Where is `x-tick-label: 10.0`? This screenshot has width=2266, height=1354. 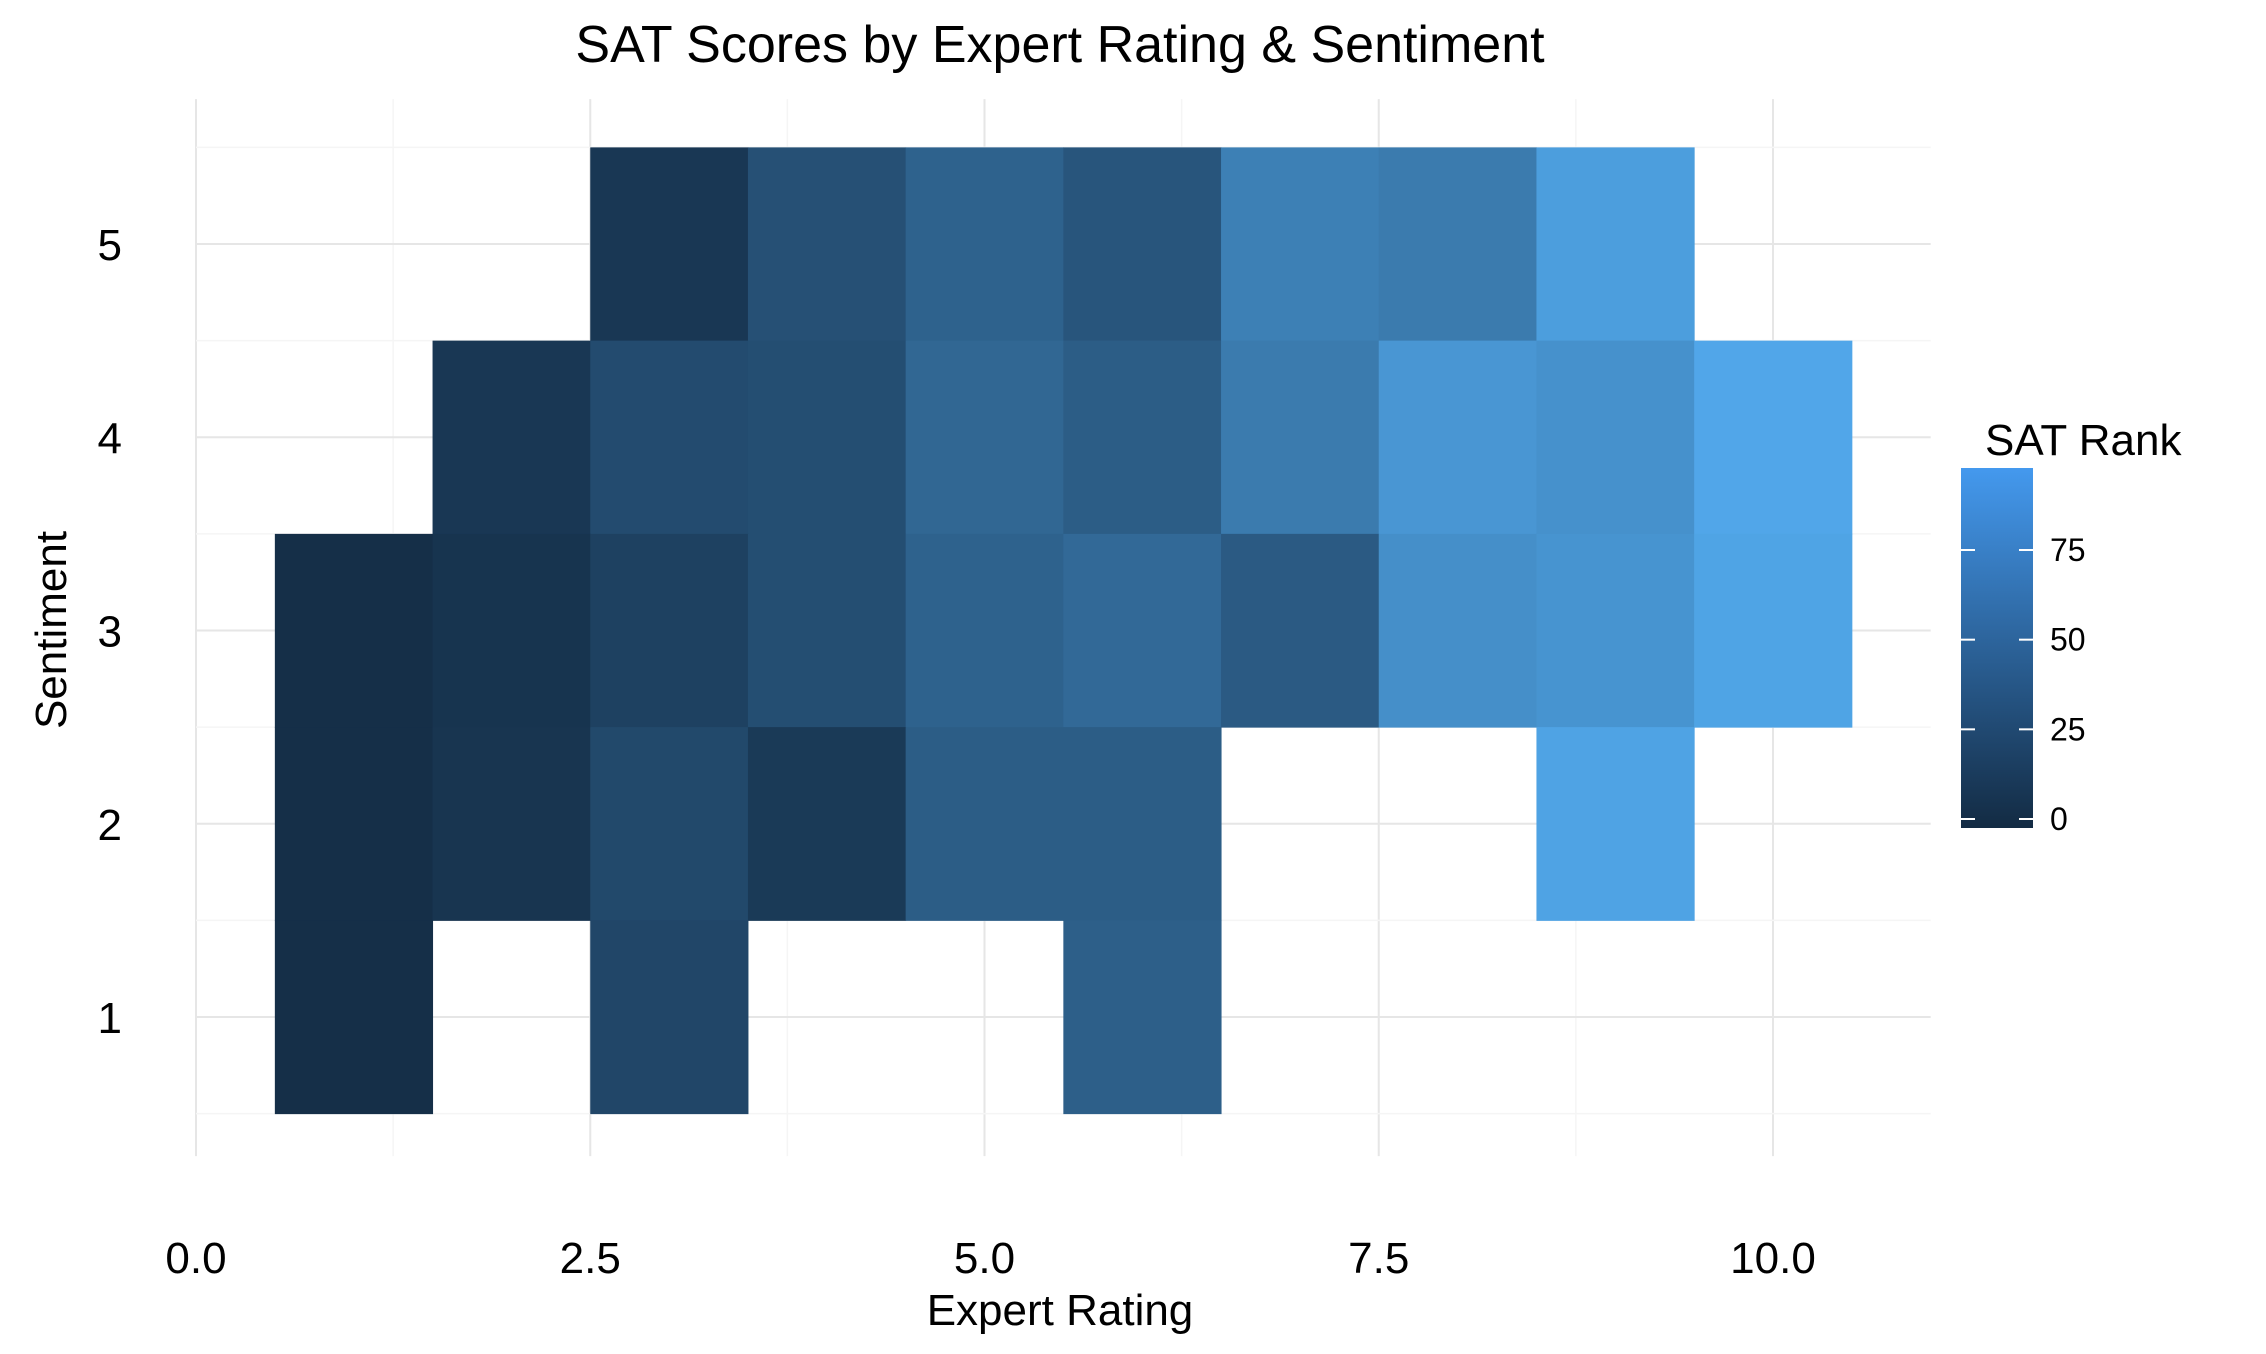
x-tick-label: 10.0 is located at coordinates (1773, 1258).